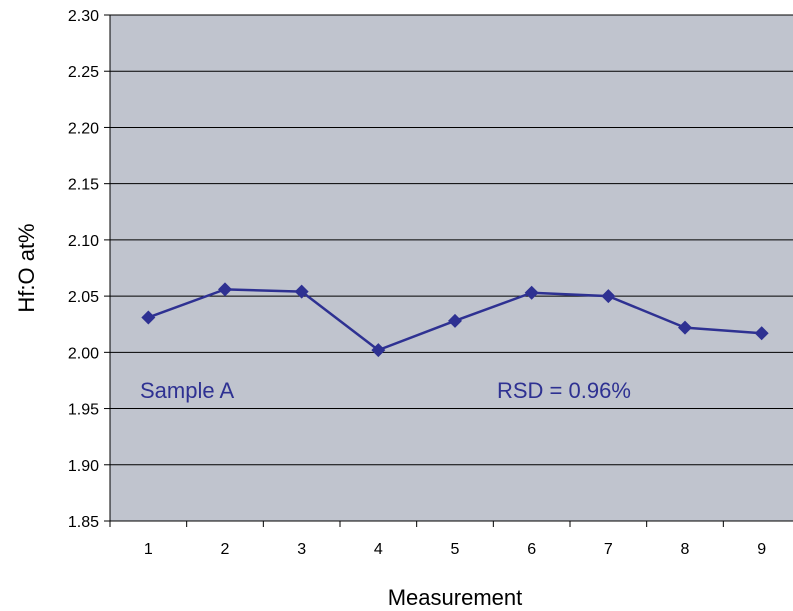 The width and height of the screenshot is (793, 611). I want to click on y-tick-label: 1.85, so click(83, 522).